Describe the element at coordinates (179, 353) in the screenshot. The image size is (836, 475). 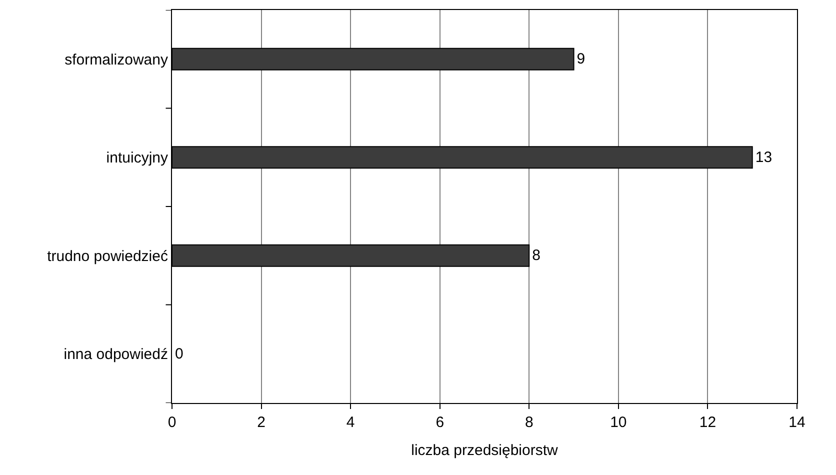
I see `data-label: 0` at that location.